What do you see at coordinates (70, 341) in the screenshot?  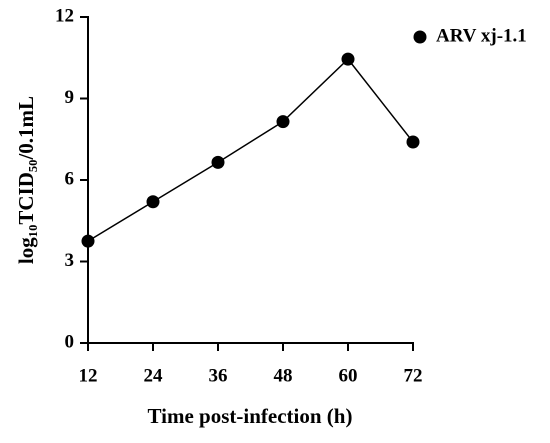 I see `y-tick-label: 0` at bounding box center [70, 341].